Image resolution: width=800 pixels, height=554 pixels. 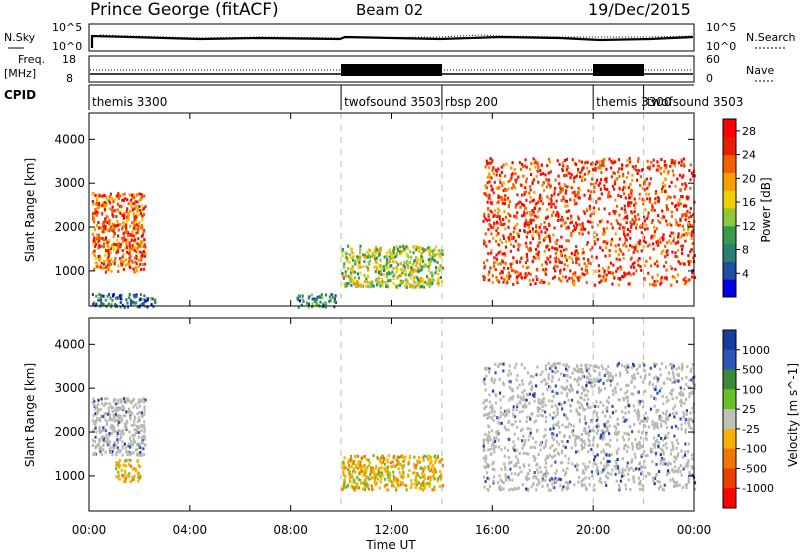 What do you see at coordinates (290, 530) in the screenshot?
I see `x-tick-label: 08:00` at bounding box center [290, 530].